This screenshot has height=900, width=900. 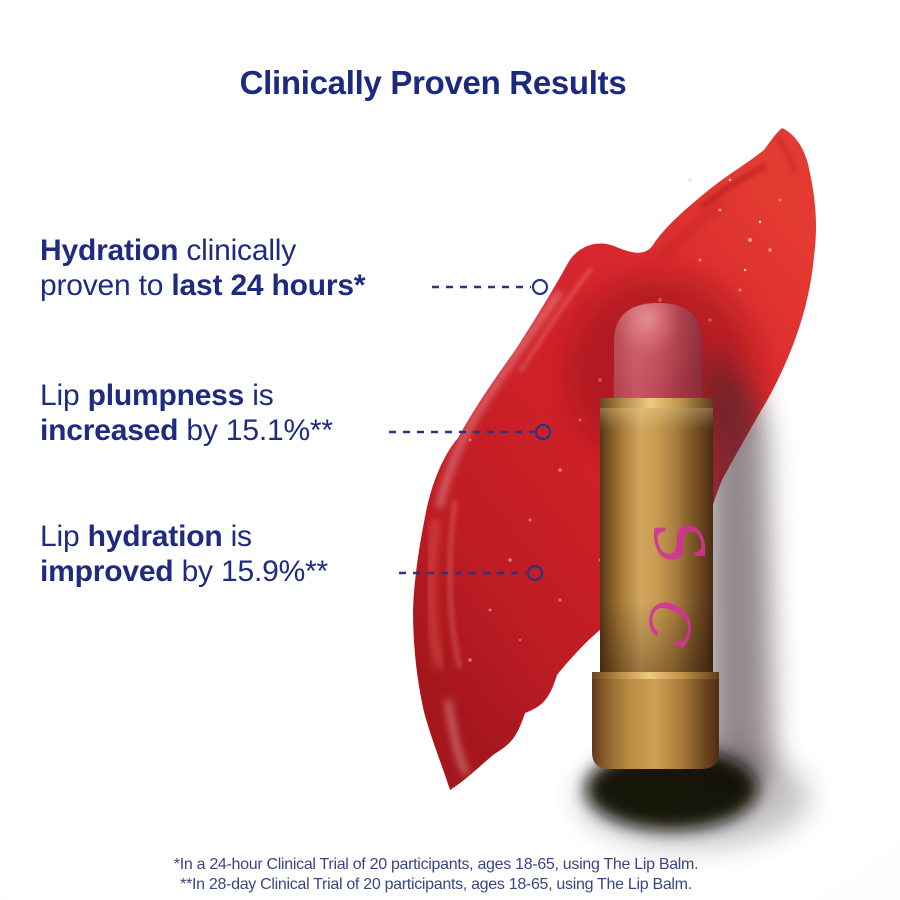 What do you see at coordinates (433, 82) in the screenshot?
I see `page-title: Clinically Proven Results` at bounding box center [433, 82].